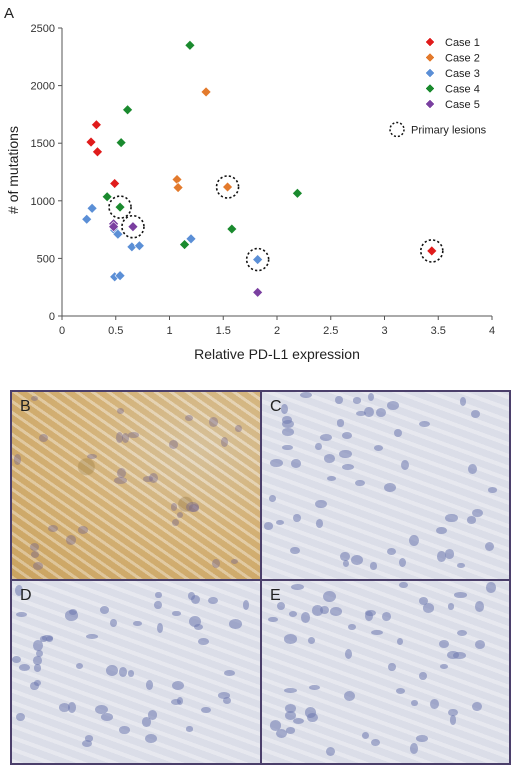 The height and width of the screenshot is (771, 516). I want to click on panel-label-c: C, so click(276, 406).